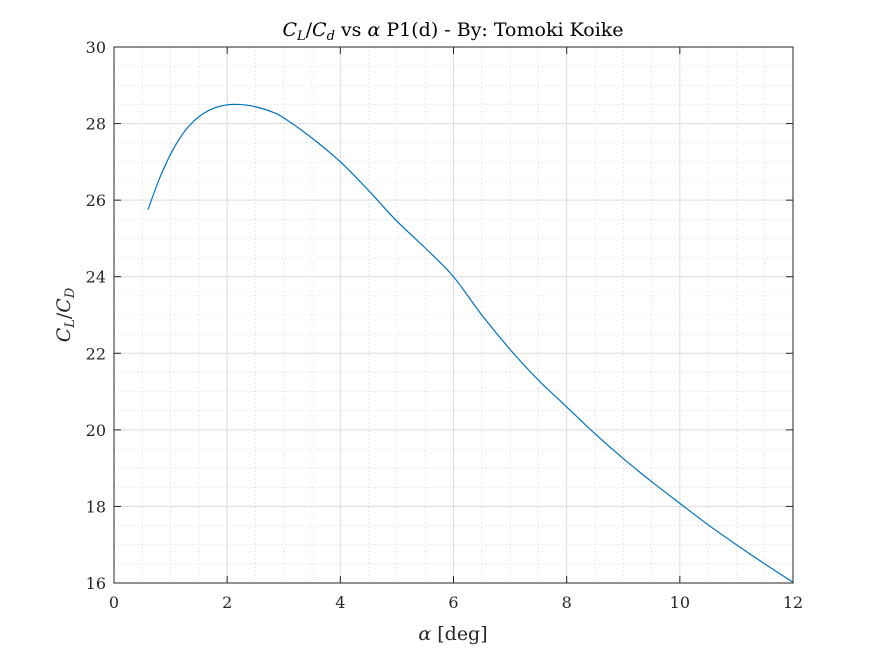 This screenshot has width=875, height=656. Describe the element at coordinates (227, 602) in the screenshot. I see `x-tick-label: 2` at that location.